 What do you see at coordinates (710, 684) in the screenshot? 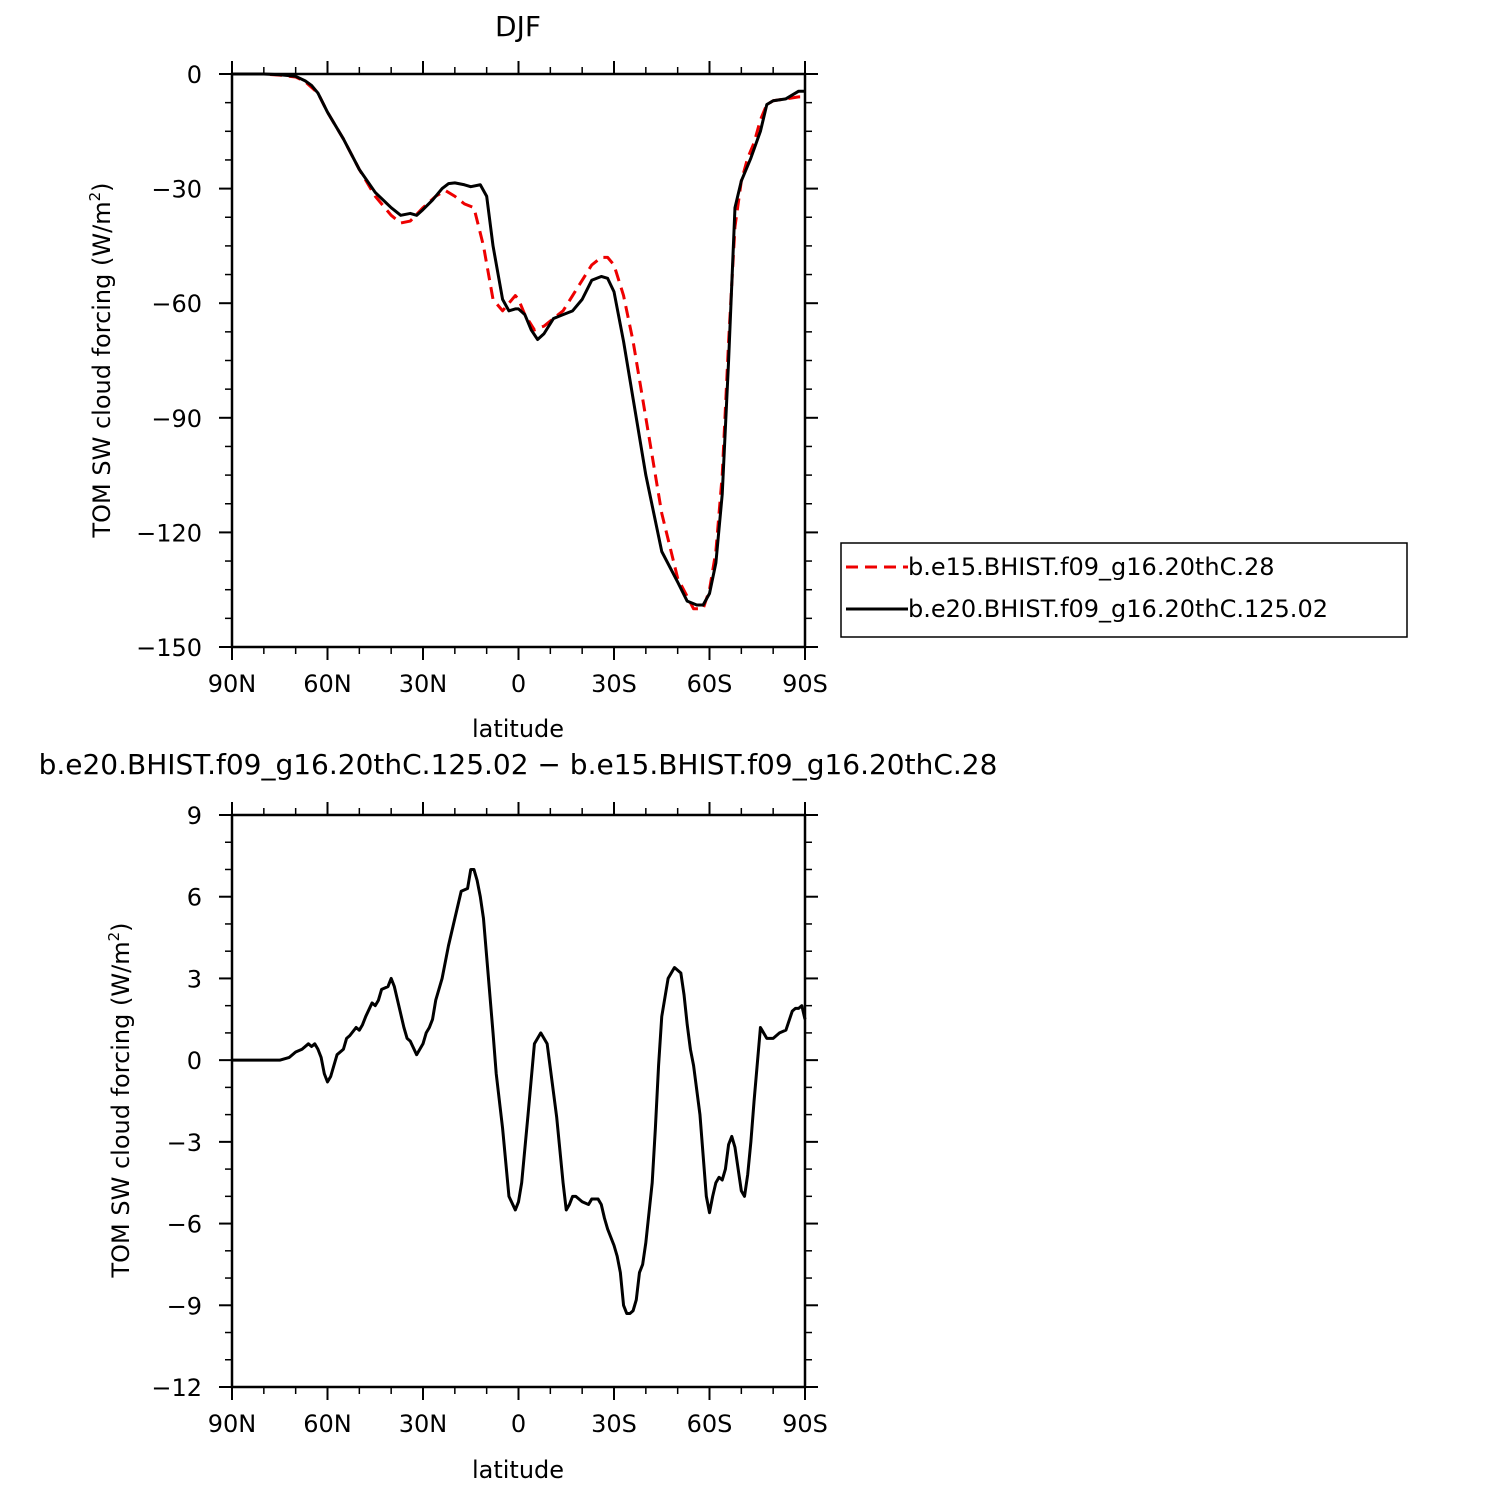
I see `top-x-tick-label: 60S` at bounding box center [710, 684].